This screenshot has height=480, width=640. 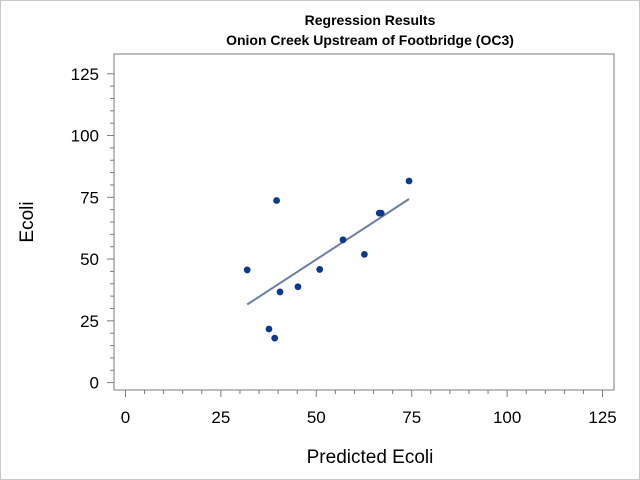 What do you see at coordinates (220, 417) in the screenshot?
I see `x-tick-label: 25` at bounding box center [220, 417].